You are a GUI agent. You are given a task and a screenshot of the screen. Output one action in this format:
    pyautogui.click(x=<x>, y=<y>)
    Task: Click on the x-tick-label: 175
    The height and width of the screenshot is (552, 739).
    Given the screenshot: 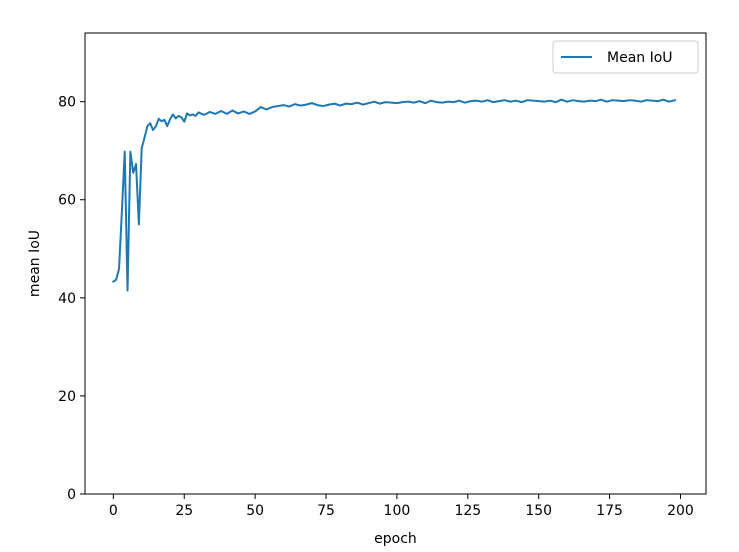 What is the action you would take?
    pyautogui.click(x=609, y=511)
    